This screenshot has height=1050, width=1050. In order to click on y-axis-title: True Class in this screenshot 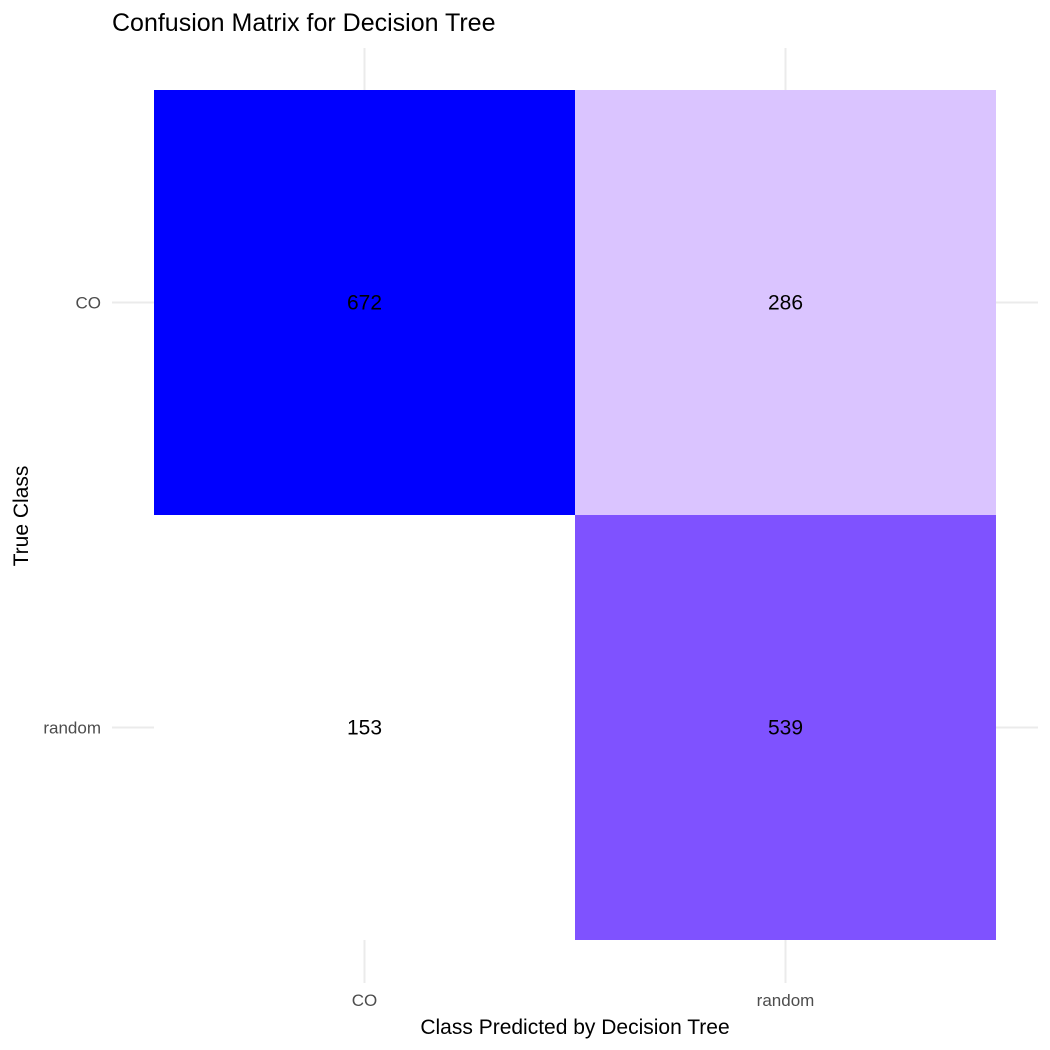, I will do `click(21, 516)`.